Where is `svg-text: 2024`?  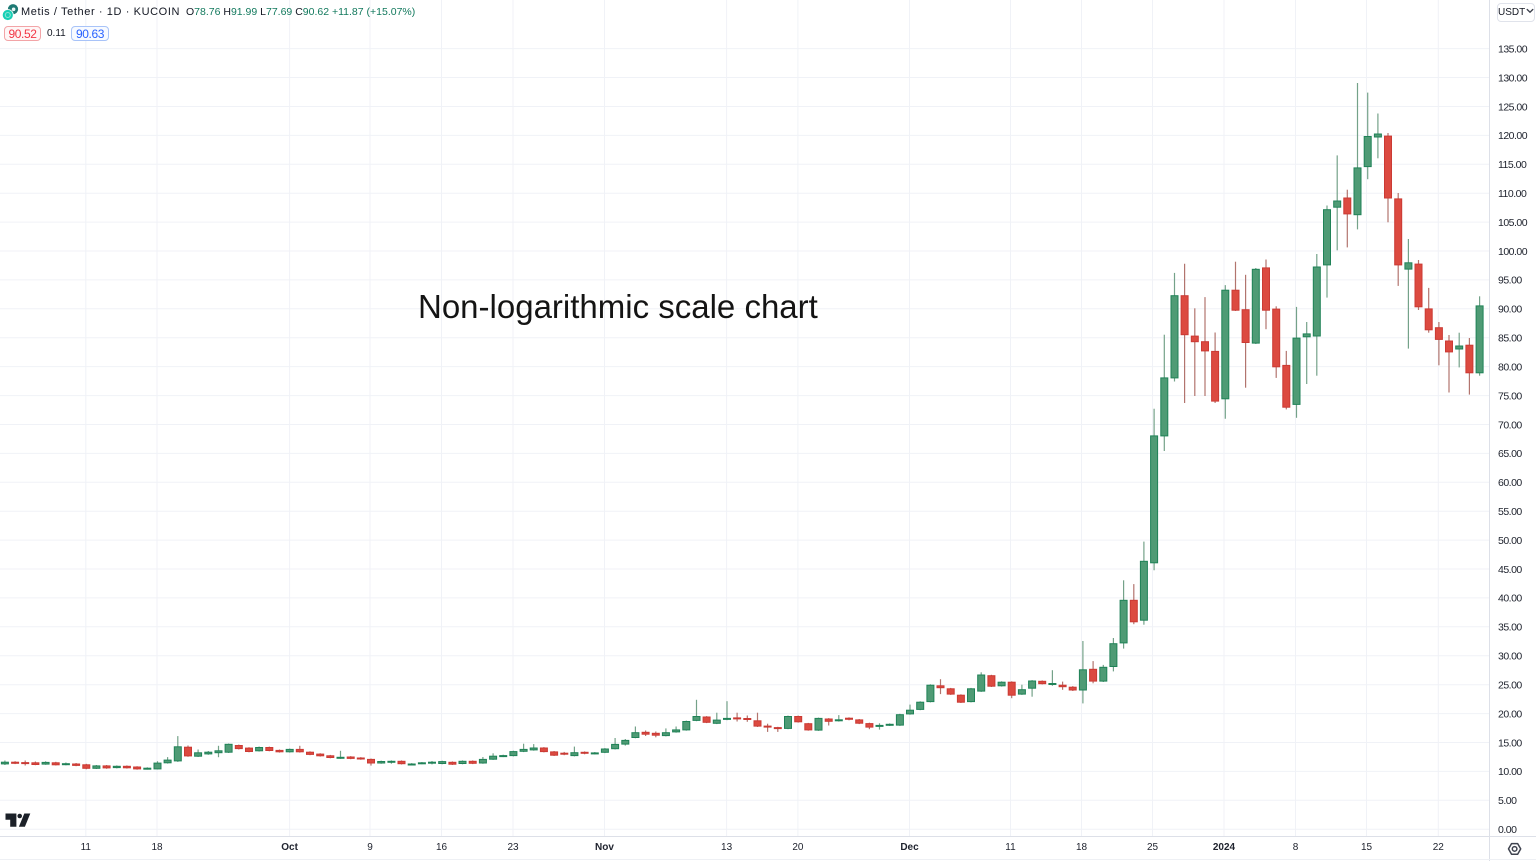 svg-text: 2024 is located at coordinates (1224, 847).